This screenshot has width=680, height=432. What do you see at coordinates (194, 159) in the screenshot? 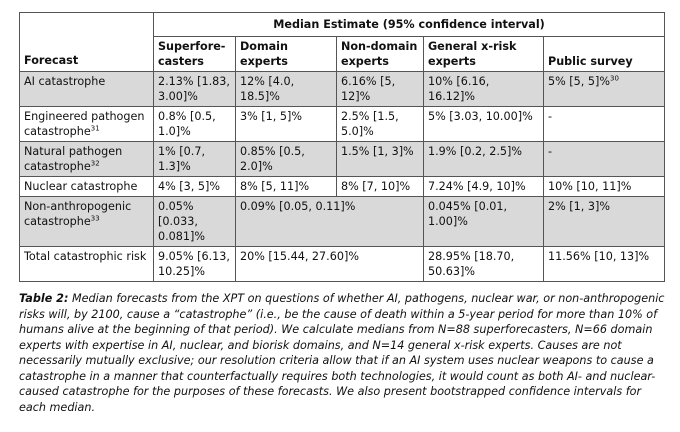
I see `table-cell: 1% [0.7, 1.3]%` at bounding box center [194, 159].